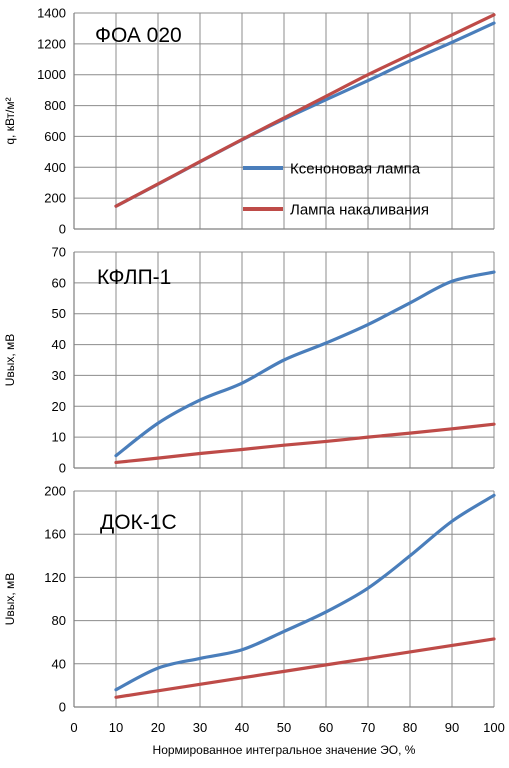  What do you see at coordinates (494, 727) in the screenshot?
I see `x-tick-label: 100` at bounding box center [494, 727].